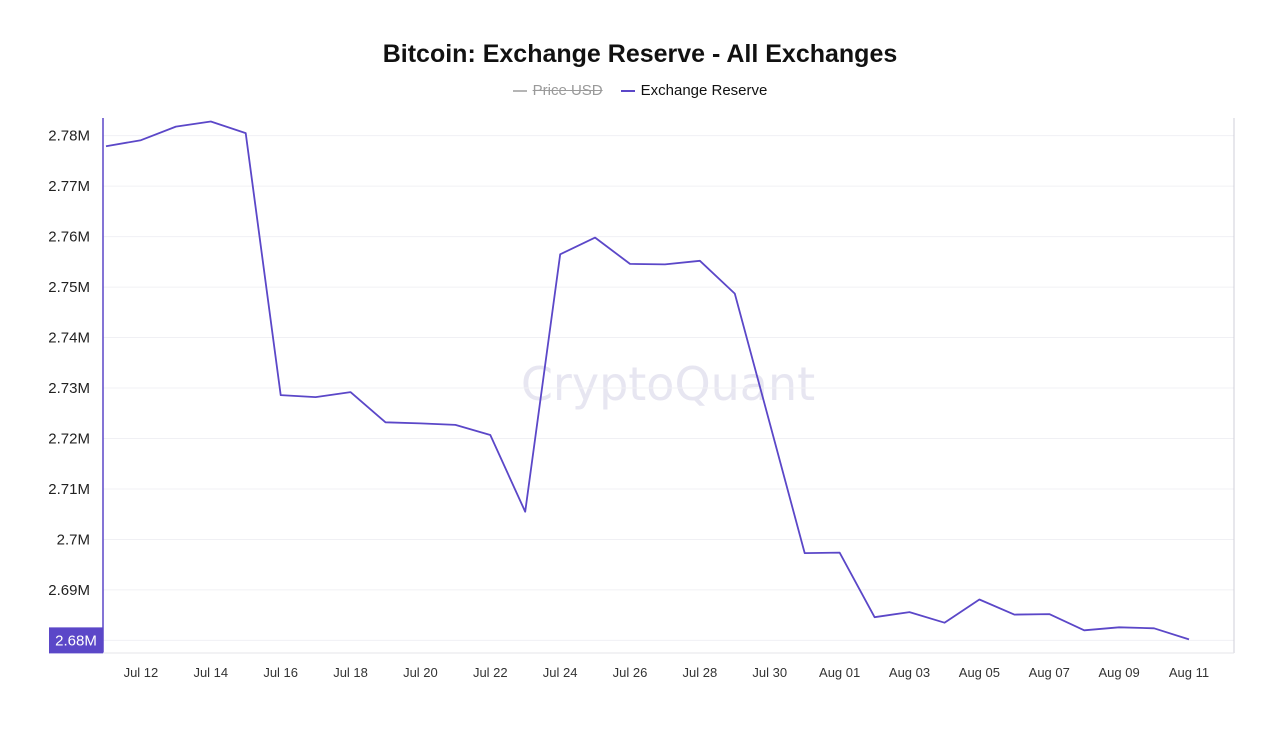 The image size is (1280, 737). Describe the element at coordinates (627, 90) in the screenshot. I see `legend-swatch-exchange-reserve` at that location.